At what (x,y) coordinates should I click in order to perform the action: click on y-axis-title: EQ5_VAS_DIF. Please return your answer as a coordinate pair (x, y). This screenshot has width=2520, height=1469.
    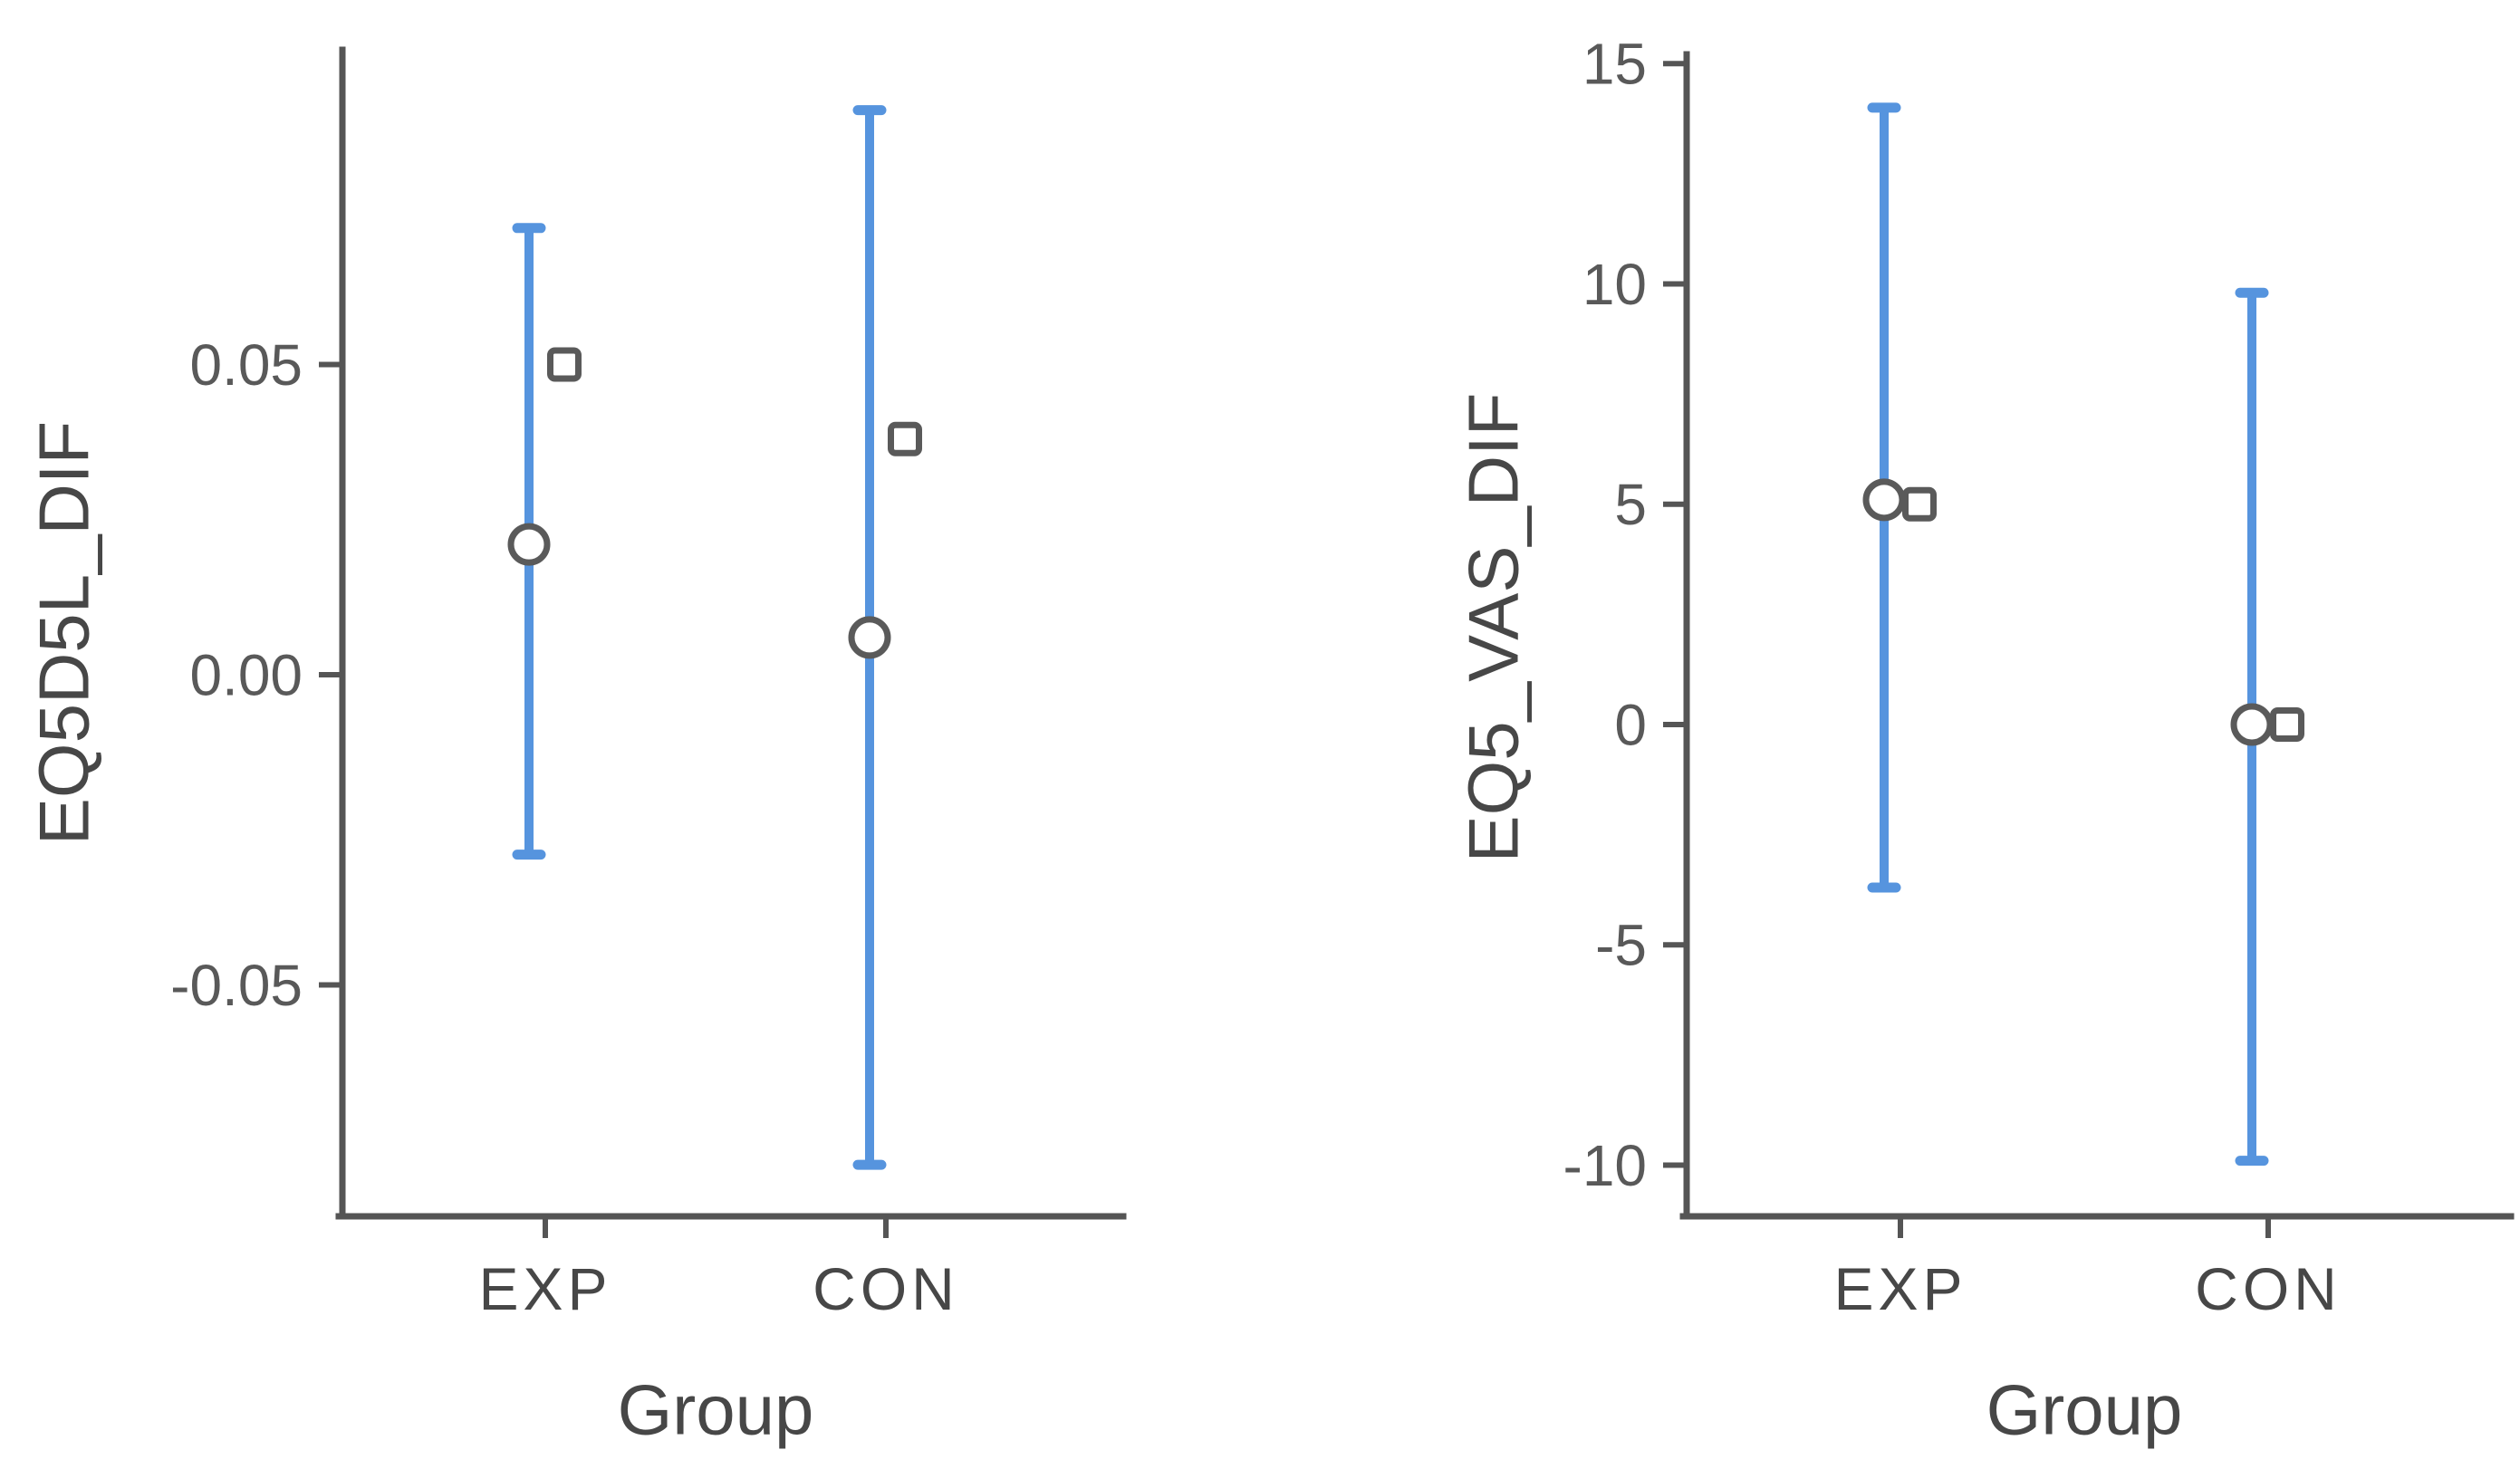
    Looking at the image, I should click on (1493, 628).